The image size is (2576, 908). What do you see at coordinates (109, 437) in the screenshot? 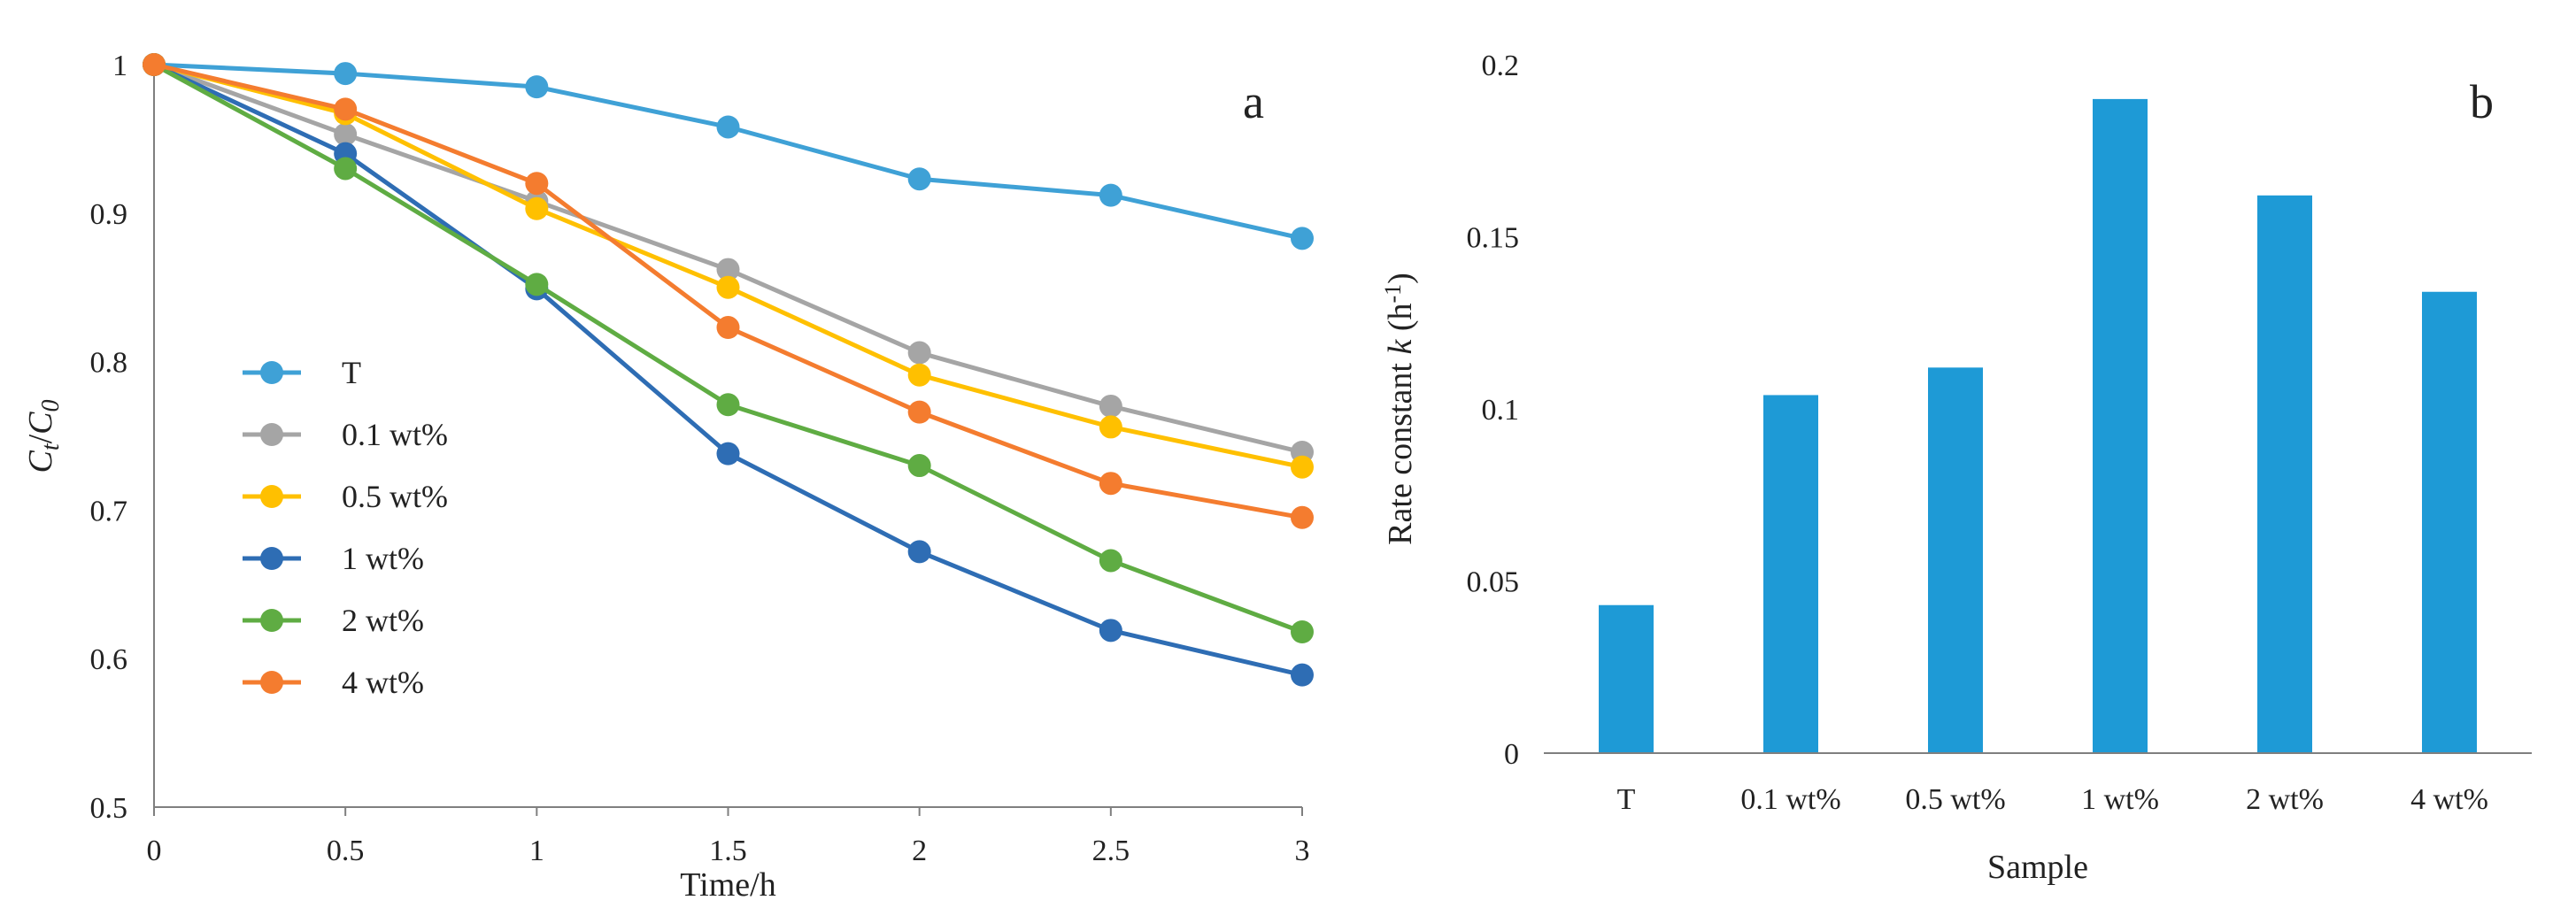
I see `y-axis-ticks-a: 0.5 0.6 0.7 0.8 0.9 1` at bounding box center [109, 437].